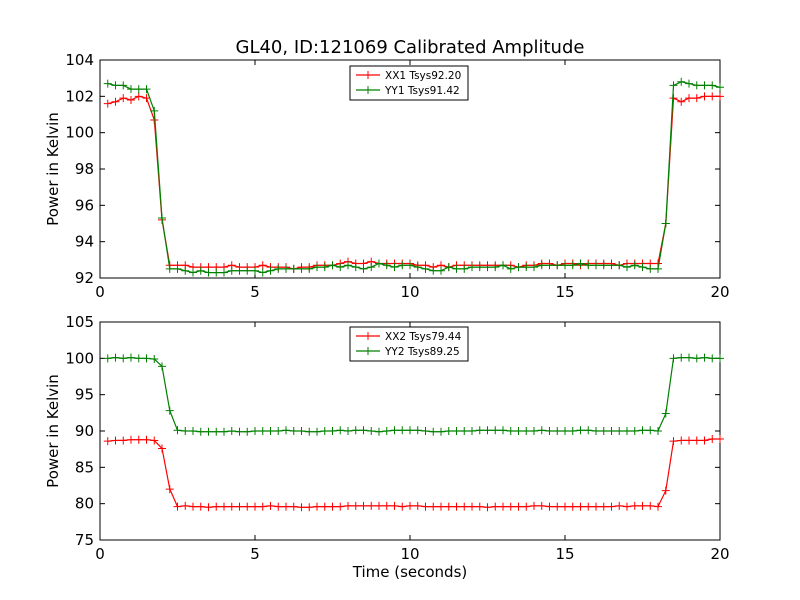  I want to click on x-tick-label: 10, so click(409, 554).